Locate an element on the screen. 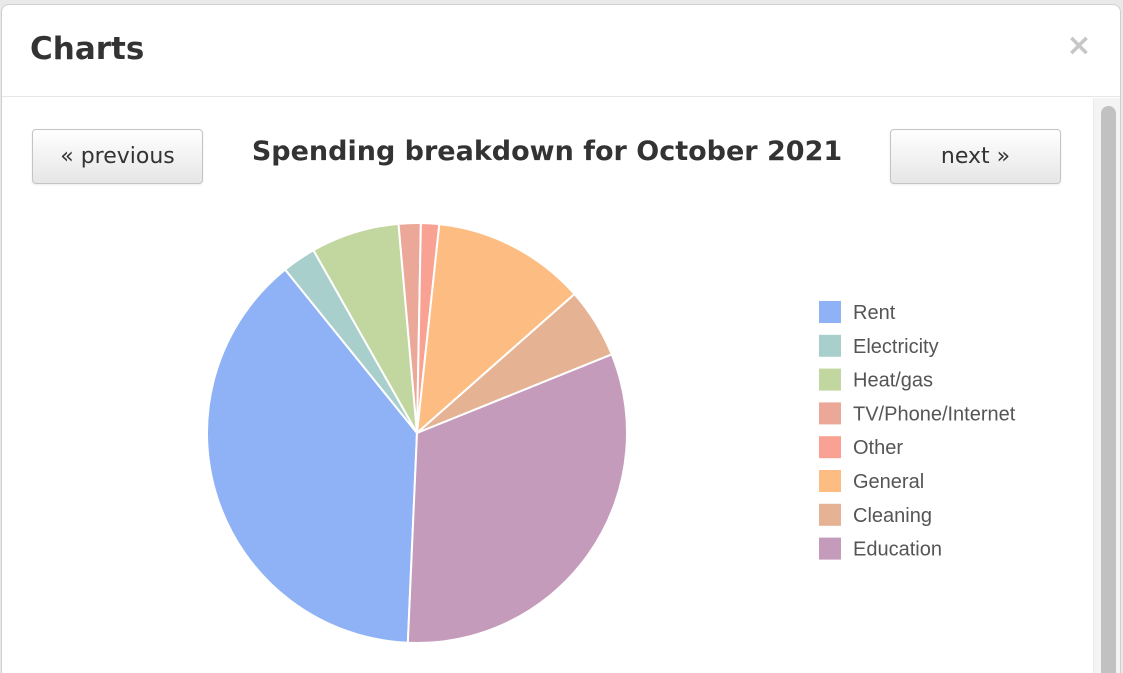 The image size is (1123, 673). previous-button: « previous is located at coordinates (117, 156).